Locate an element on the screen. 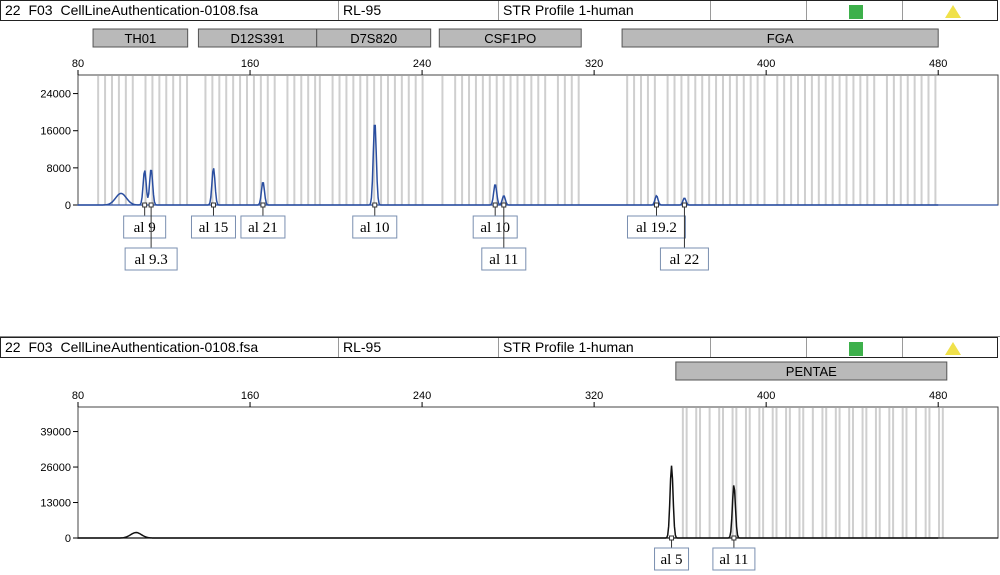 Image resolution: width=1000 pixels, height=575 pixels. sample-index: 22 is located at coordinates (13, 347).